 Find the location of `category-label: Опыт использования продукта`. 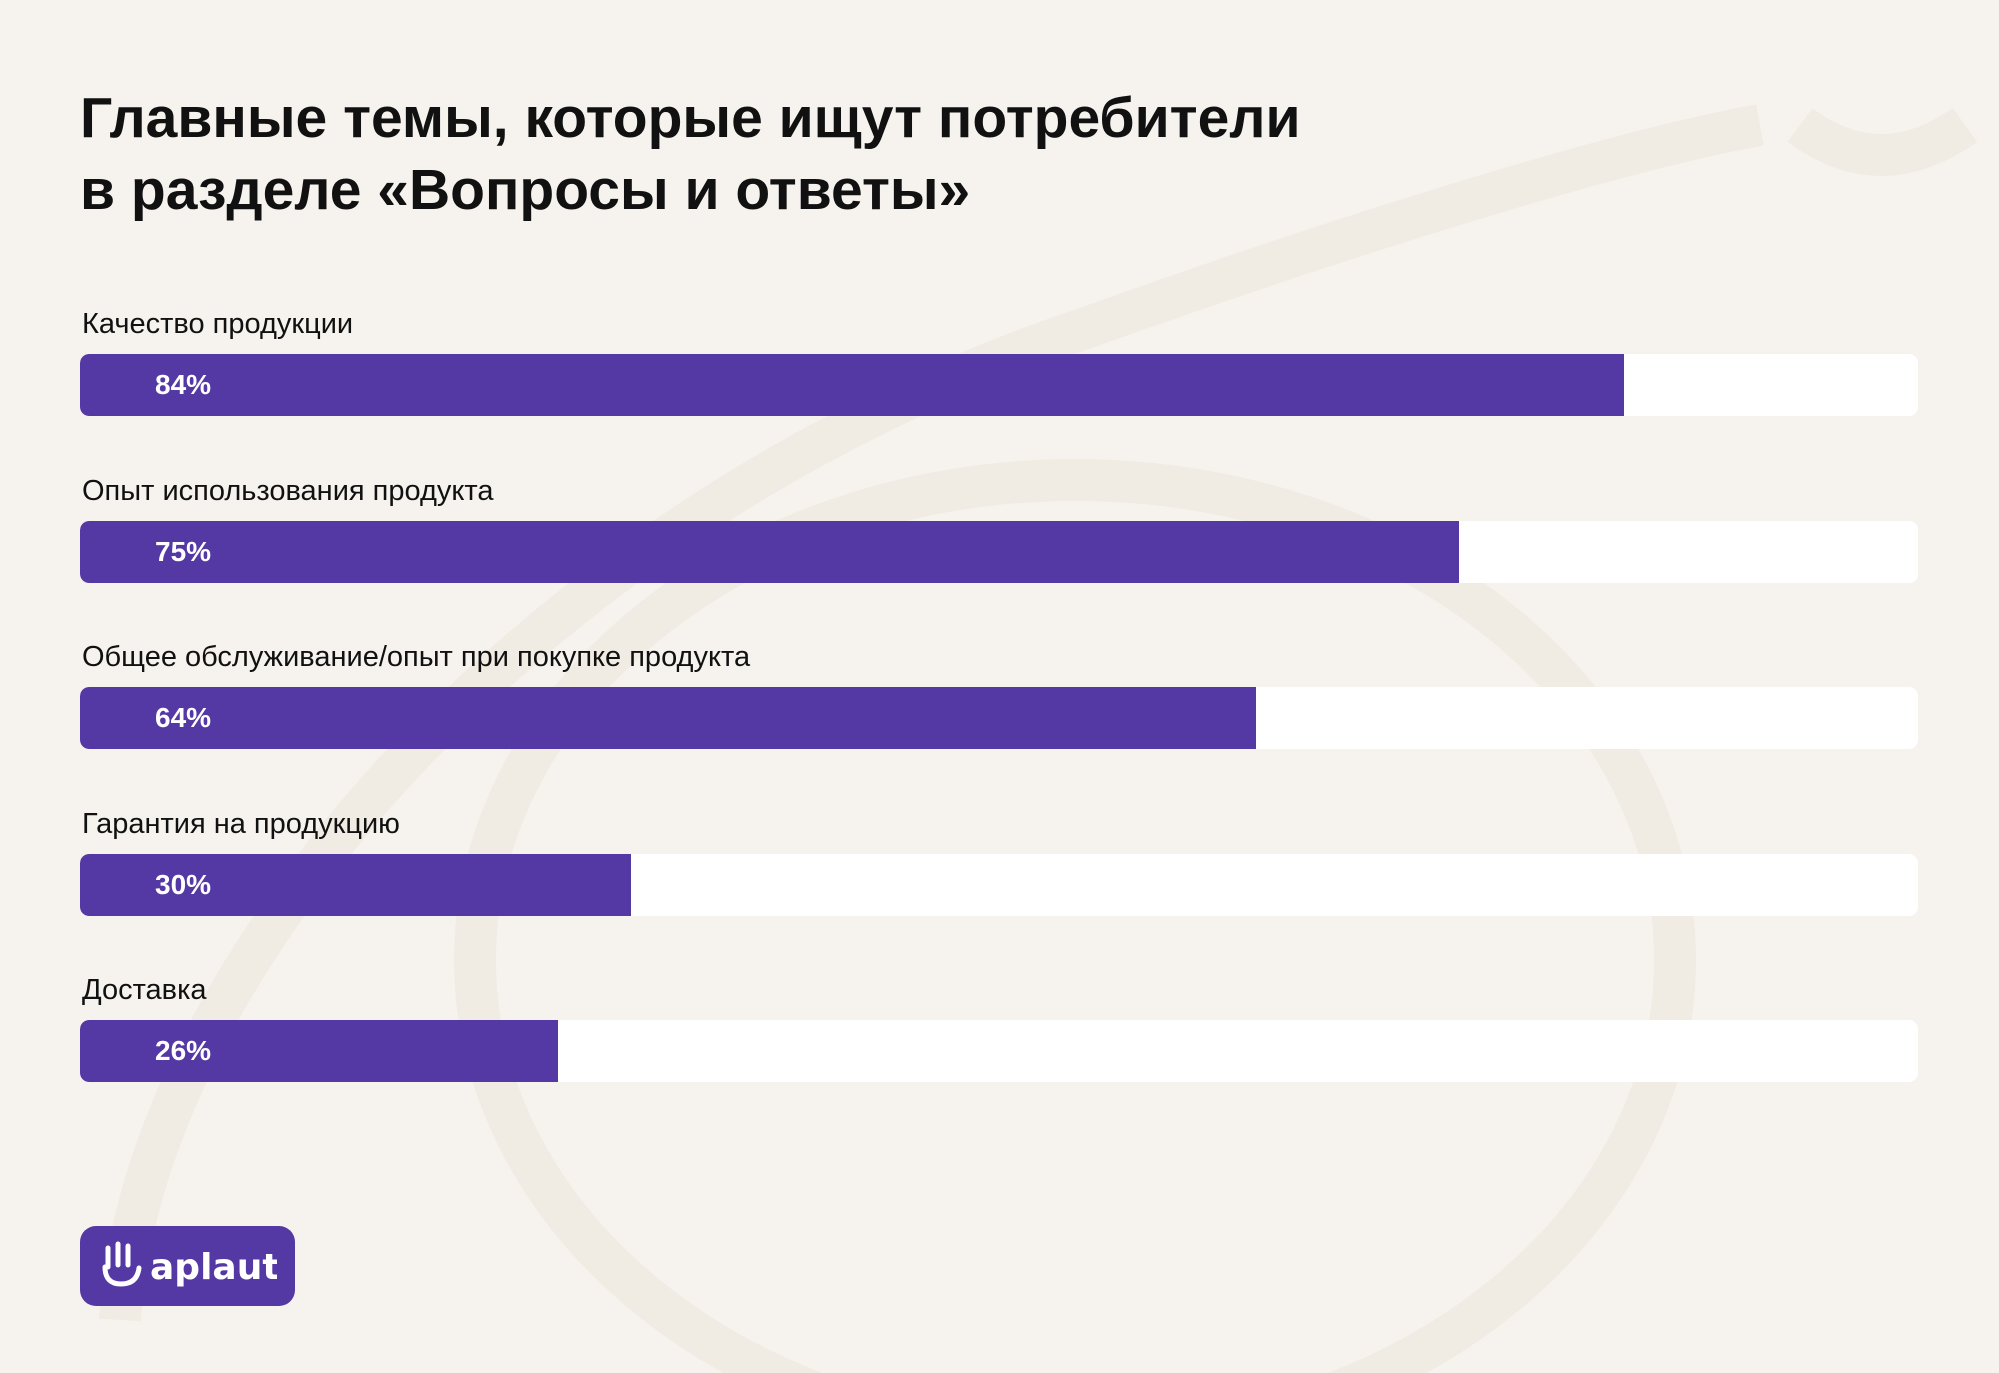

category-label: Опыт использования продукта is located at coordinates (288, 490).